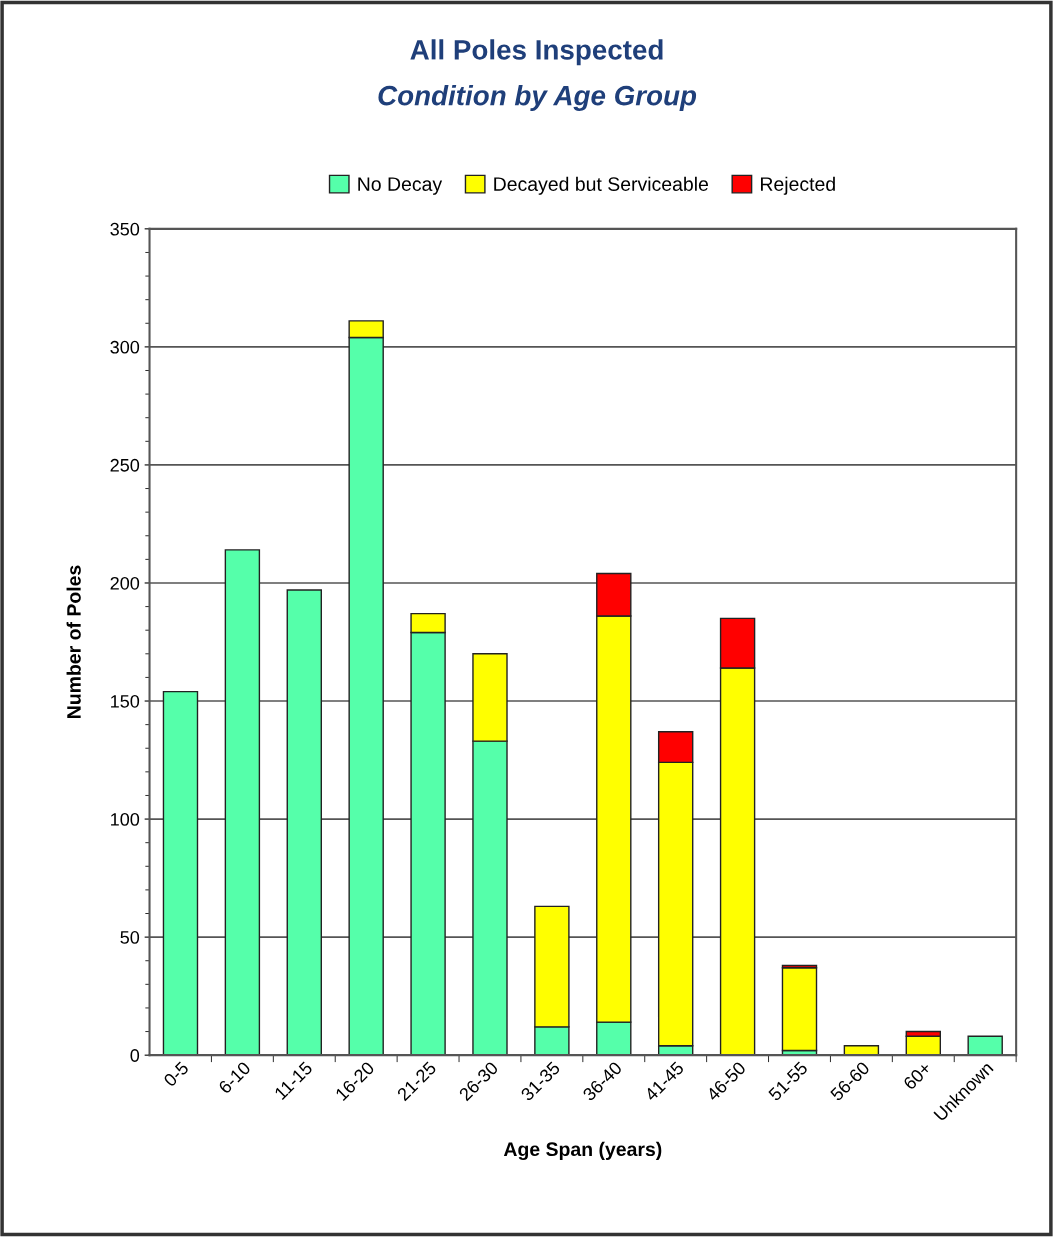 This screenshot has width=1053, height=1237. What do you see at coordinates (536, 52) in the screenshot?
I see `chart-title: All Poles Inspected` at bounding box center [536, 52].